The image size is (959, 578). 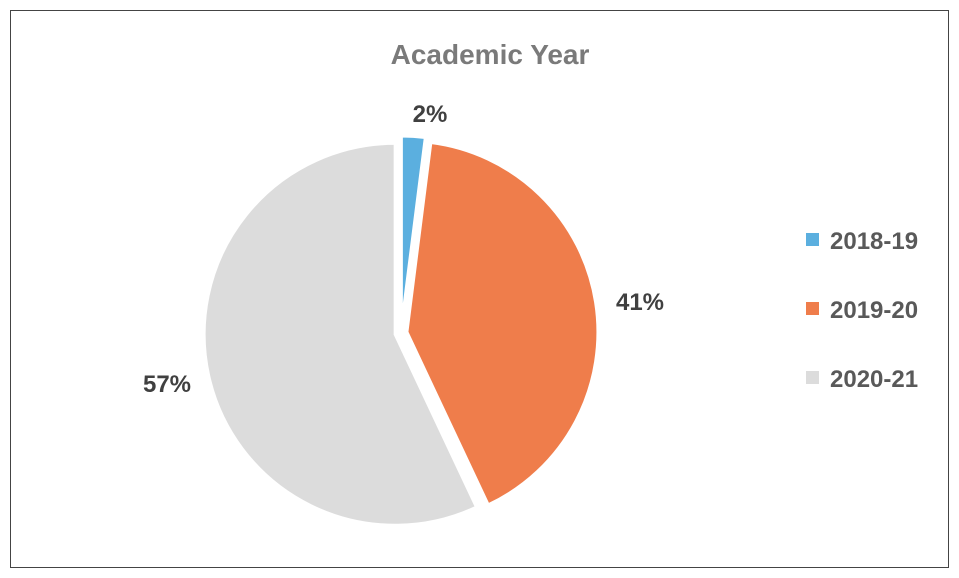 I want to click on legend-label-2019-20: 2019-20, so click(x=874, y=310).